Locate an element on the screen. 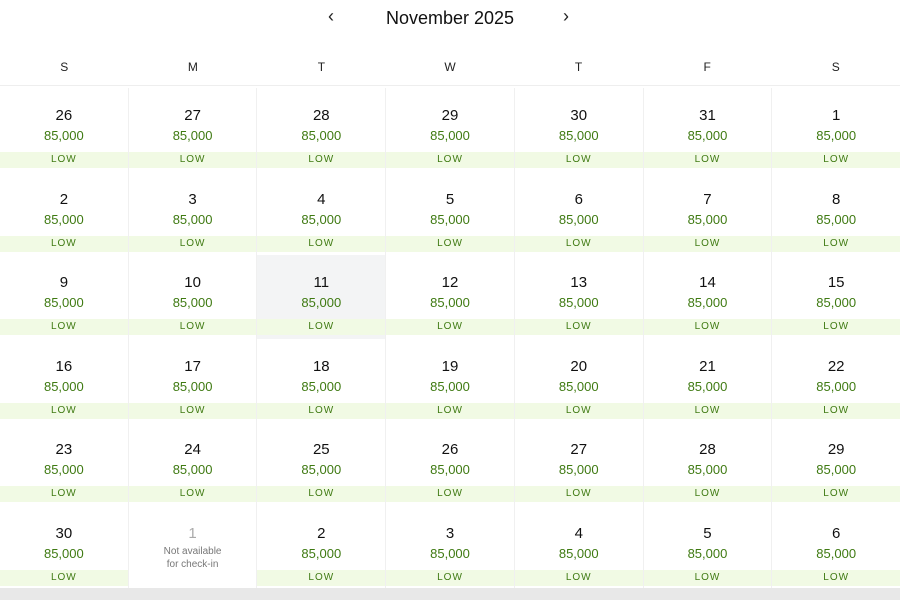 The height and width of the screenshot is (600, 900). chevron-right-icon: › is located at coordinates (566, 16).